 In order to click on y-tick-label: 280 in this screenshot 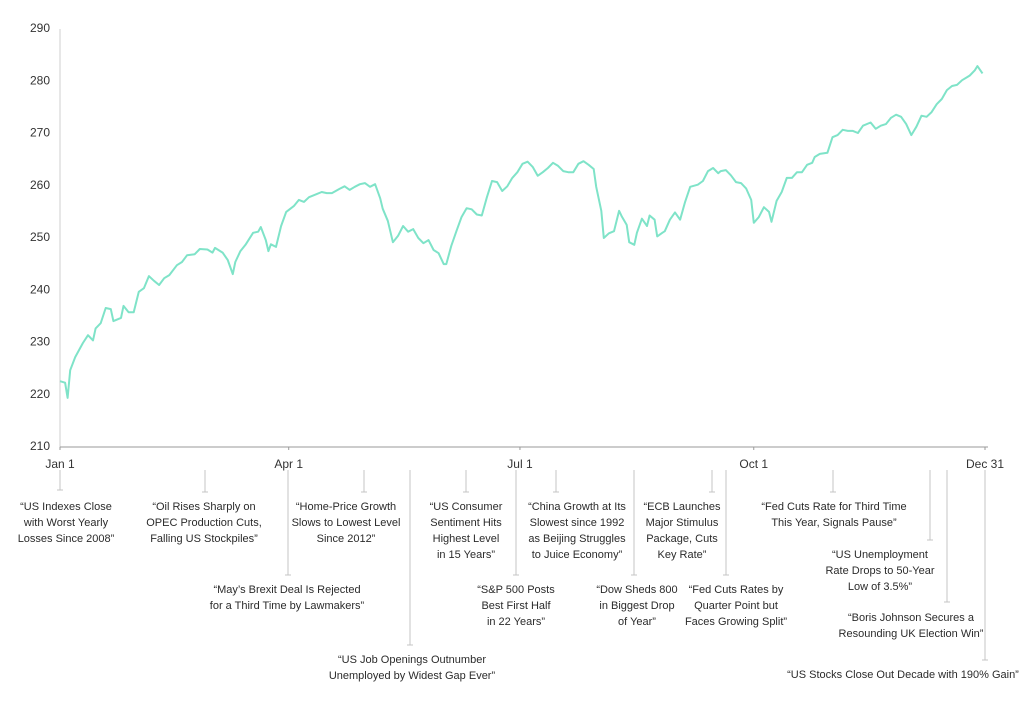, I will do `click(40, 80)`.